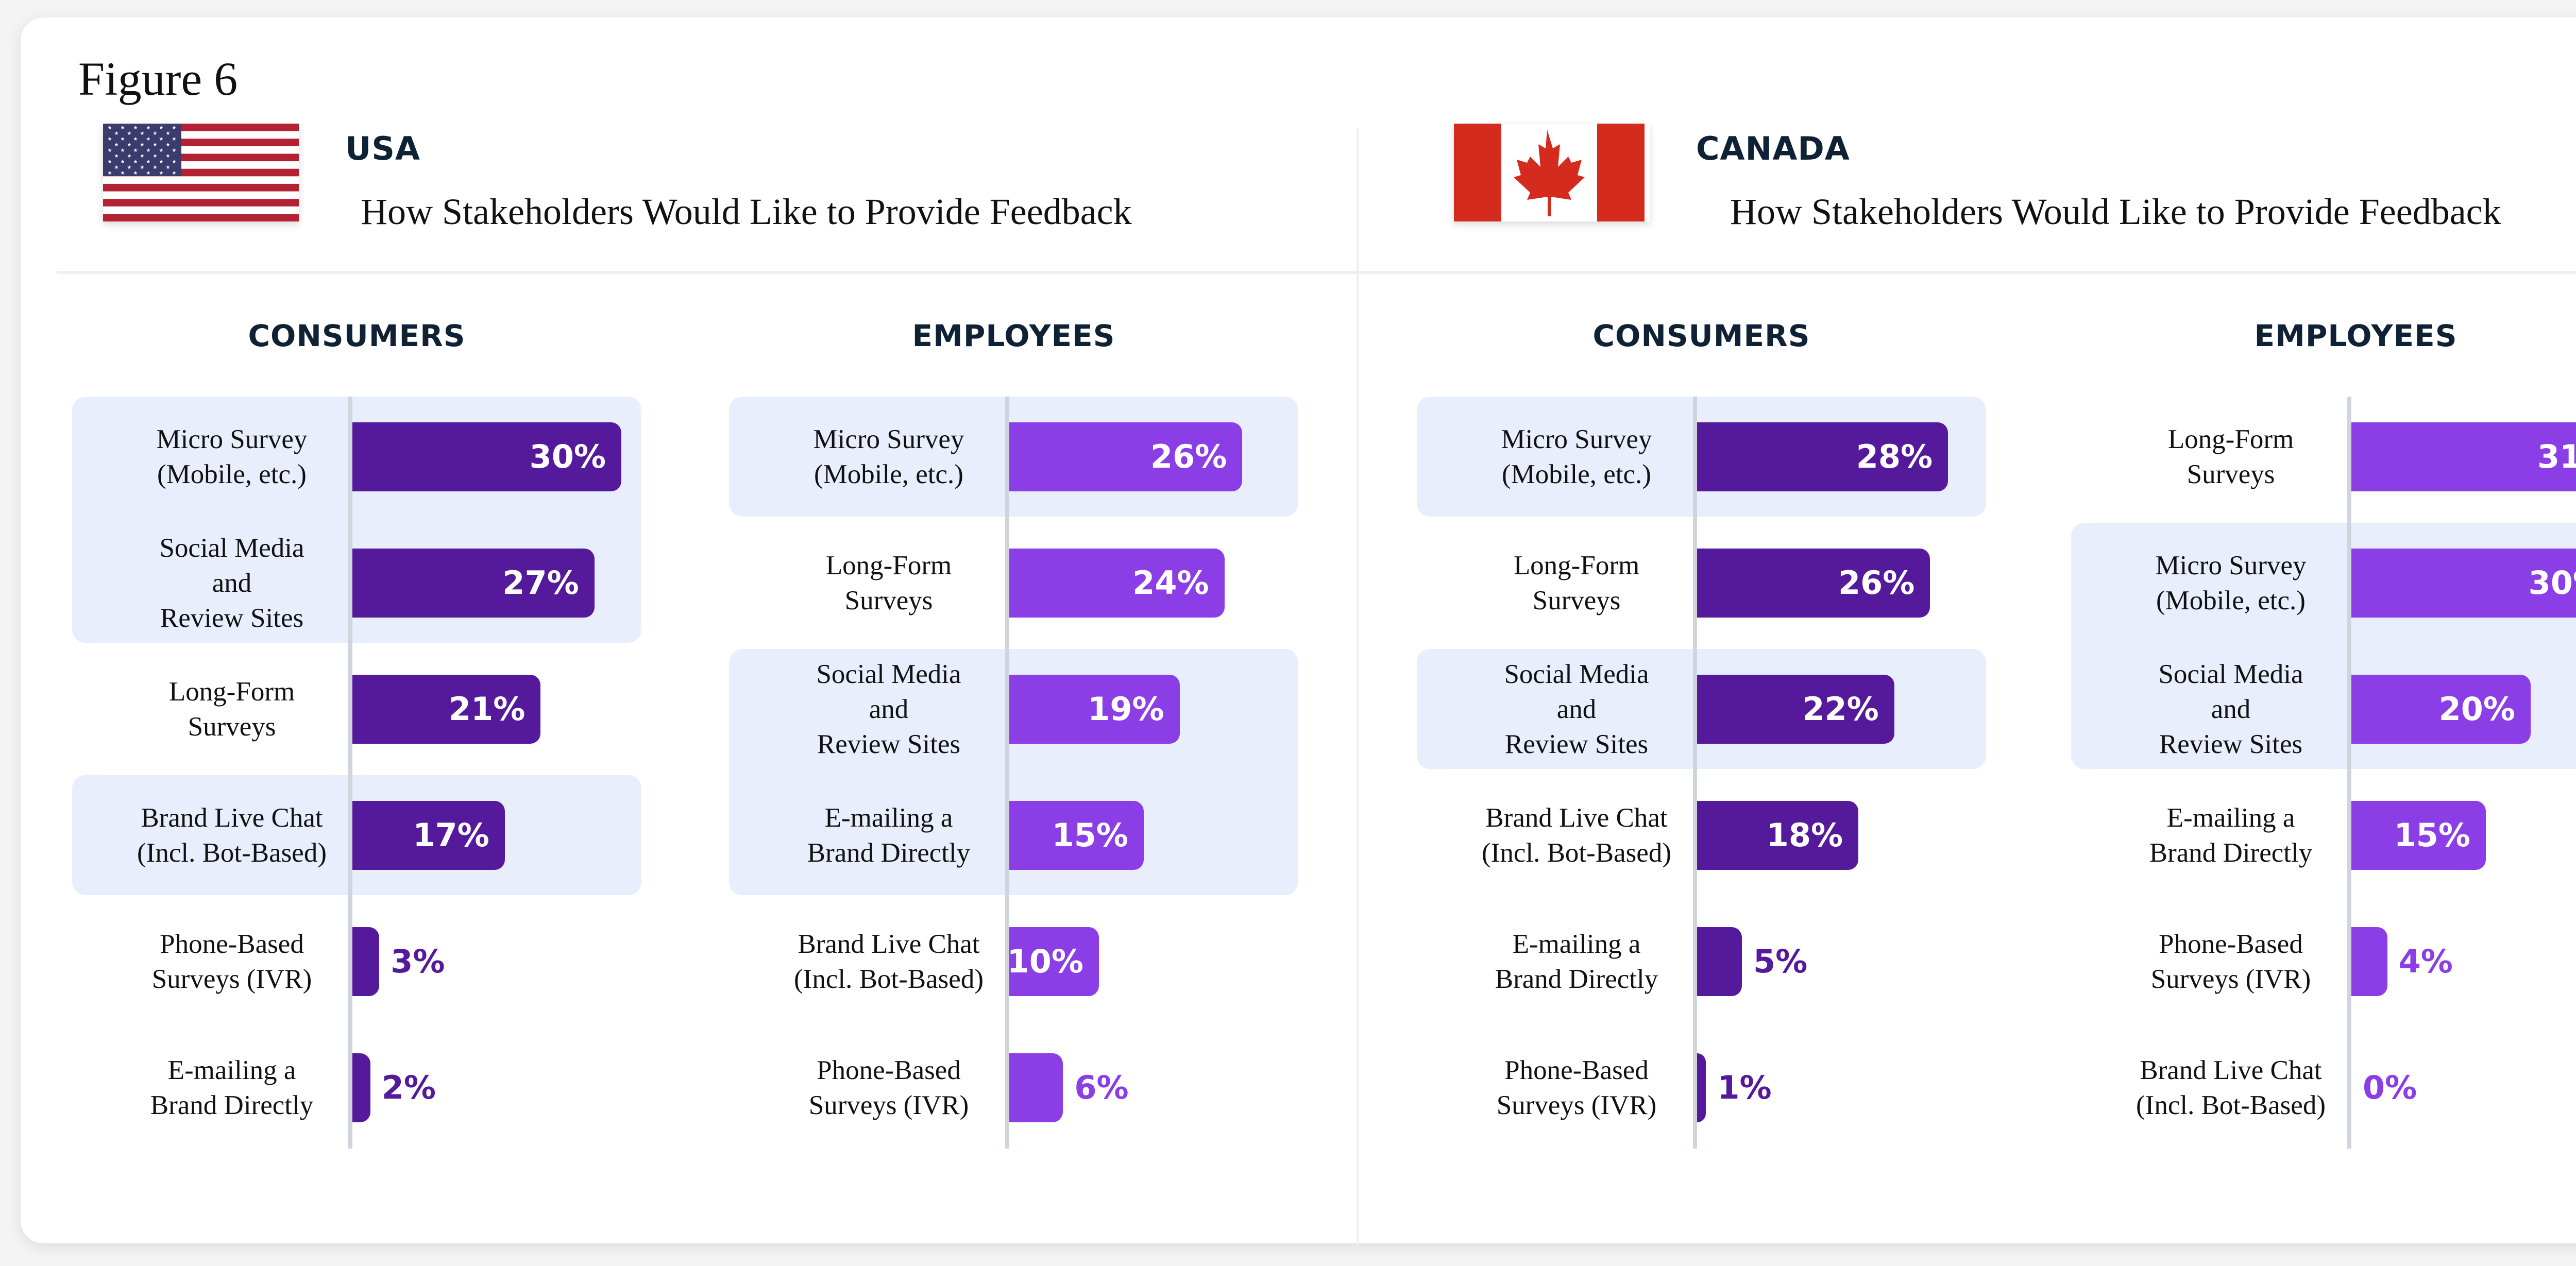  Describe the element at coordinates (1804, 835) in the screenshot. I see `bar-value-label: 18%` at that location.